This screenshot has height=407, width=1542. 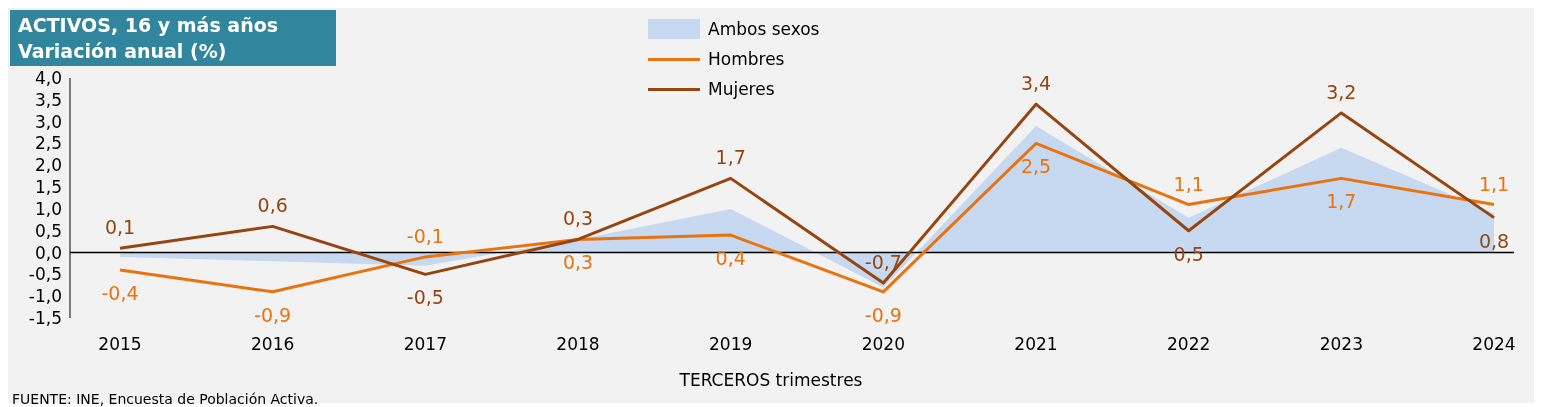 I want to click on y-tick-label: 3,5, so click(x=48, y=99).